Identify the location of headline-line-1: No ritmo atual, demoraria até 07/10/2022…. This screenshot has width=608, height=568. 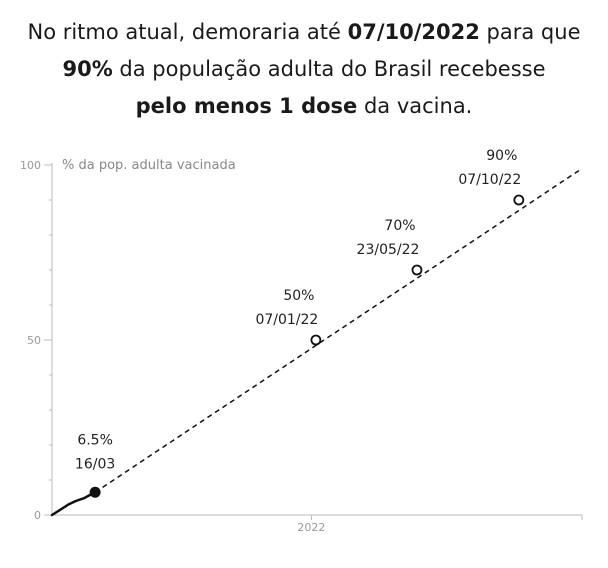
(304, 32).